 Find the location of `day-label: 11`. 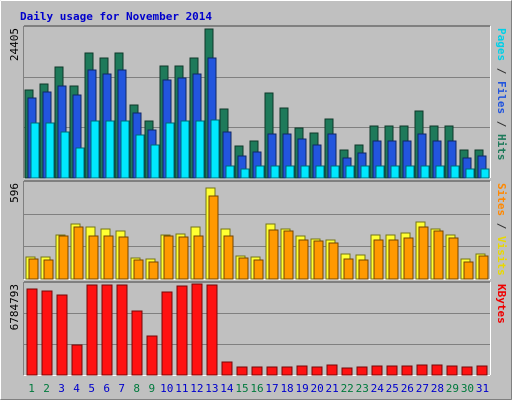

day-label: 11 is located at coordinates (181, 388).